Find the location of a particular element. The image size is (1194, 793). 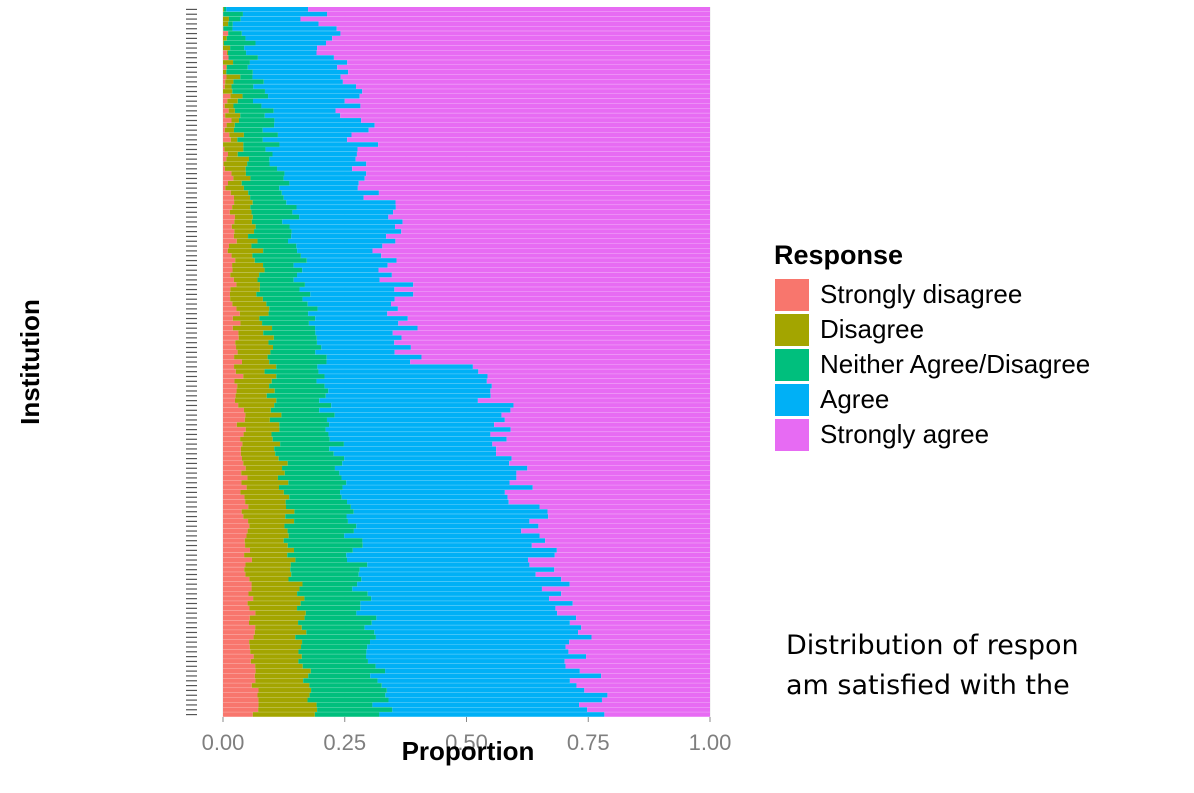

legend-label: Strongly agree is located at coordinates (905, 434).